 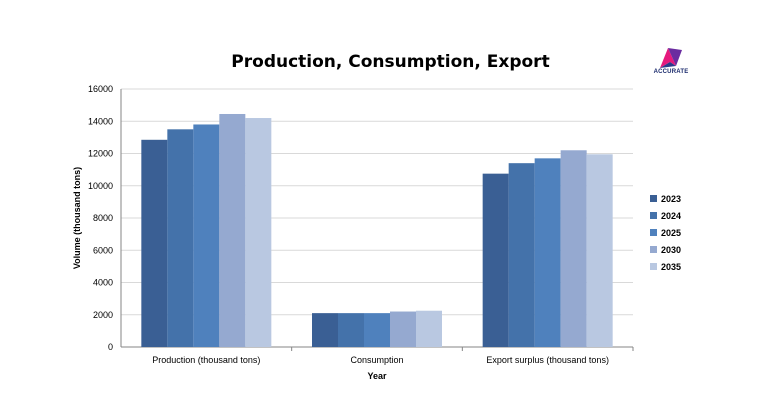 What do you see at coordinates (100, 186) in the screenshot?
I see `y-tick-label: 10000` at bounding box center [100, 186].